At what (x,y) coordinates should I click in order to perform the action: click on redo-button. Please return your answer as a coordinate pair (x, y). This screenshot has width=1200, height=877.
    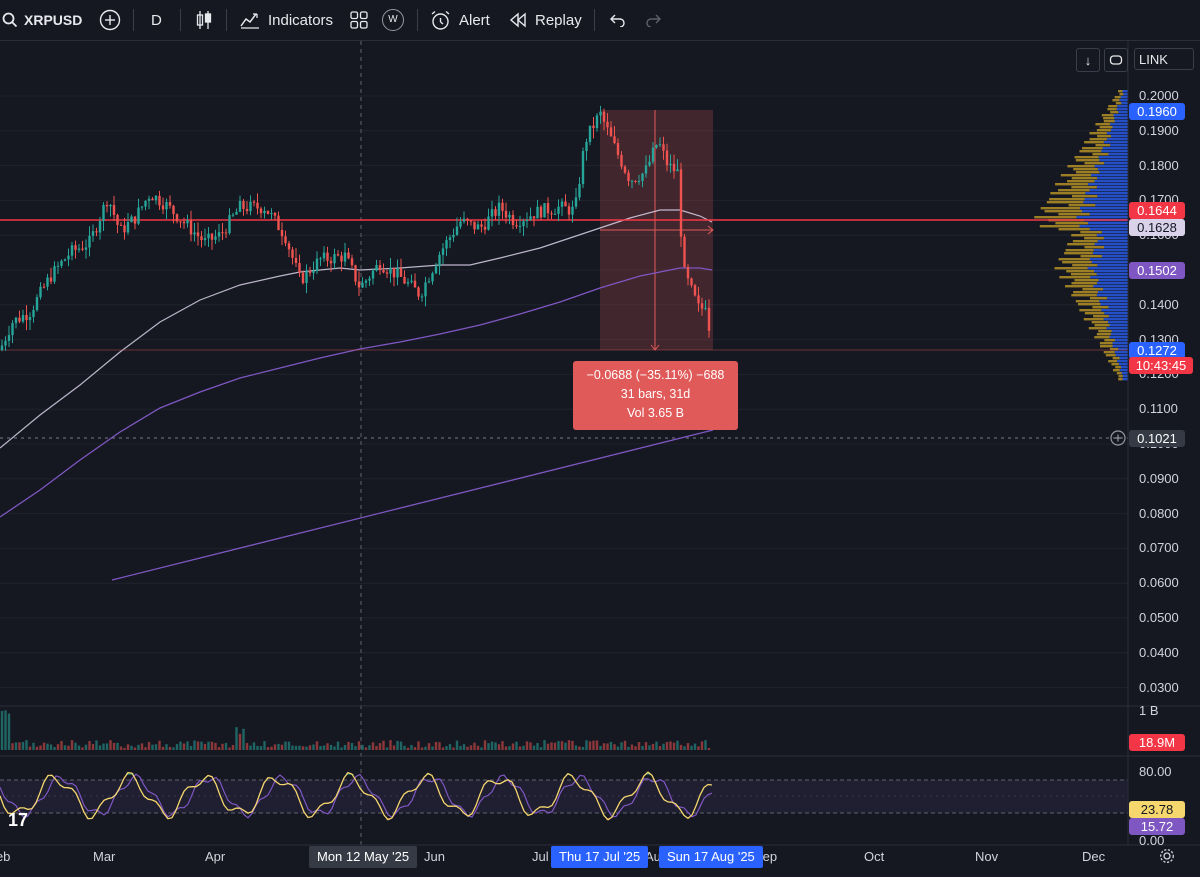
    Looking at the image, I should click on (654, 20).